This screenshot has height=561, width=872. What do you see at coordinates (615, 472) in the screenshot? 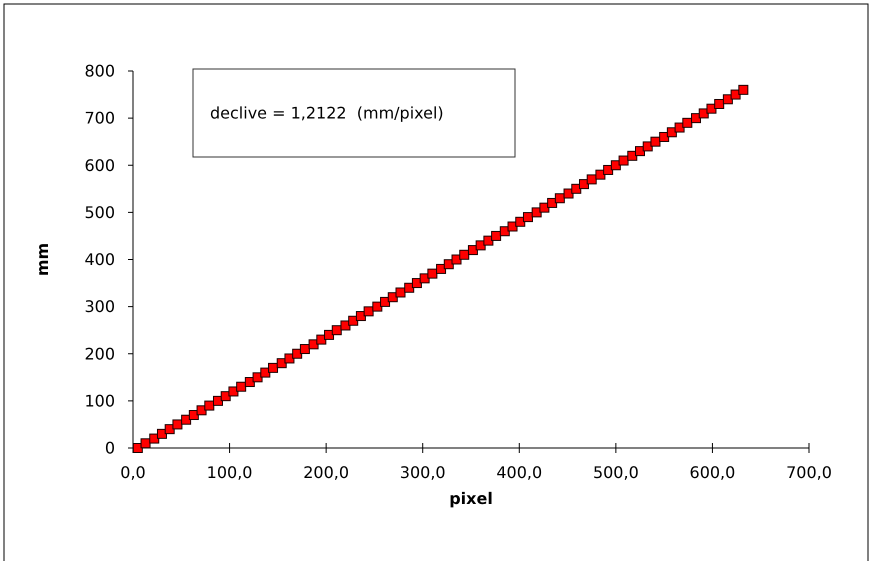
I see `x-tick-label: 500,0` at bounding box center [615, 472].